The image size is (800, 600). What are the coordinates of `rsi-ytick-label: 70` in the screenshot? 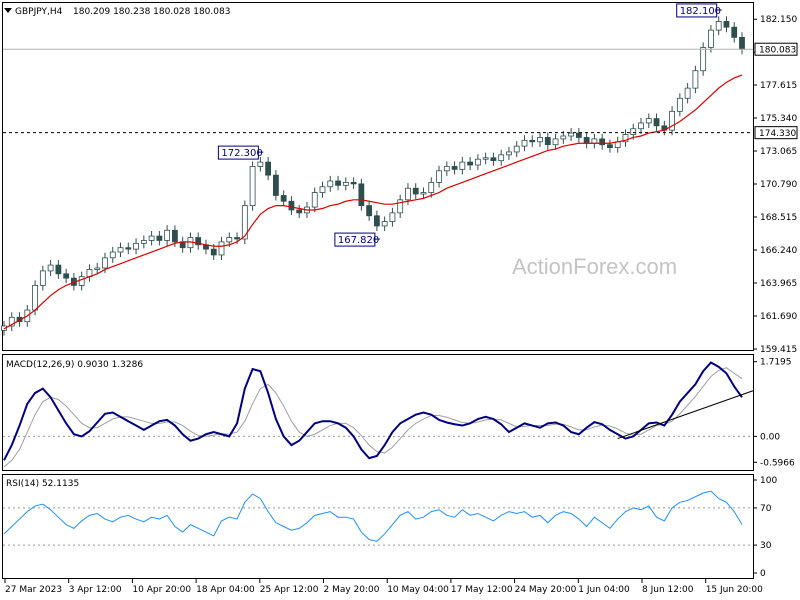 It's located at (766, 509).